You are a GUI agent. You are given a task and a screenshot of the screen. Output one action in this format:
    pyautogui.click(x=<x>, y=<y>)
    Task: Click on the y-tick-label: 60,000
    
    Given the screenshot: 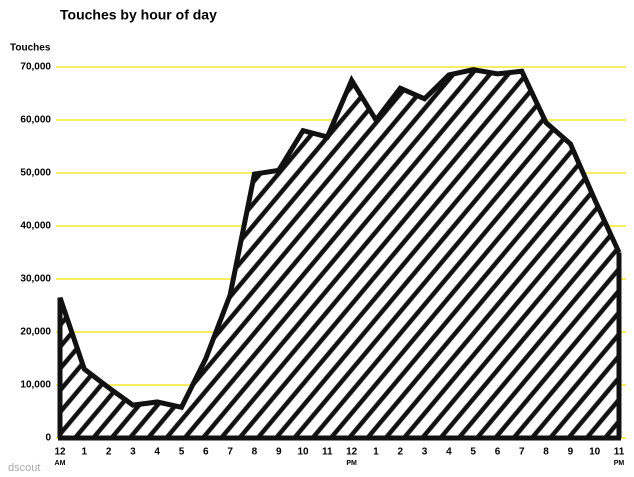 What is the action you would take?
    pyautogui.click(x=35, y=120)
    